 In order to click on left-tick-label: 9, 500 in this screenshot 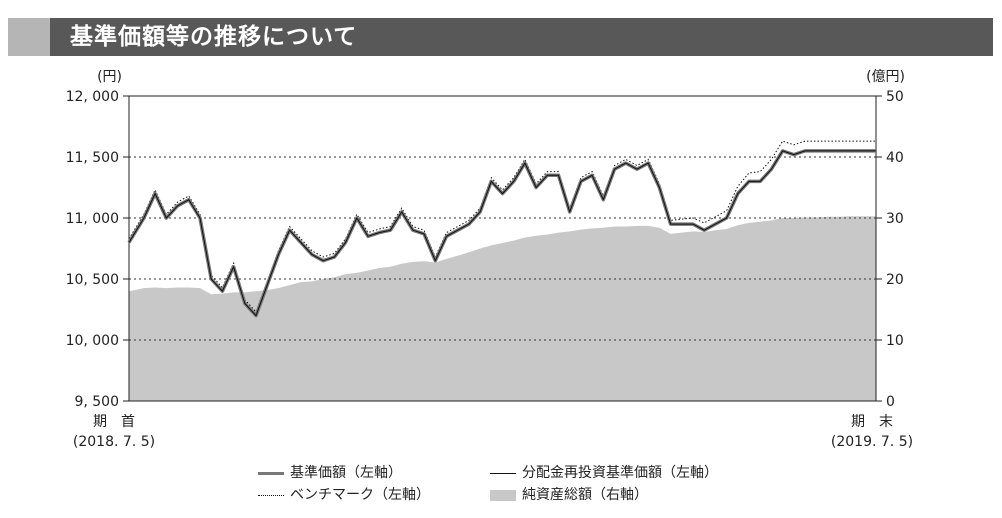, I will do `click(96, 402)`.